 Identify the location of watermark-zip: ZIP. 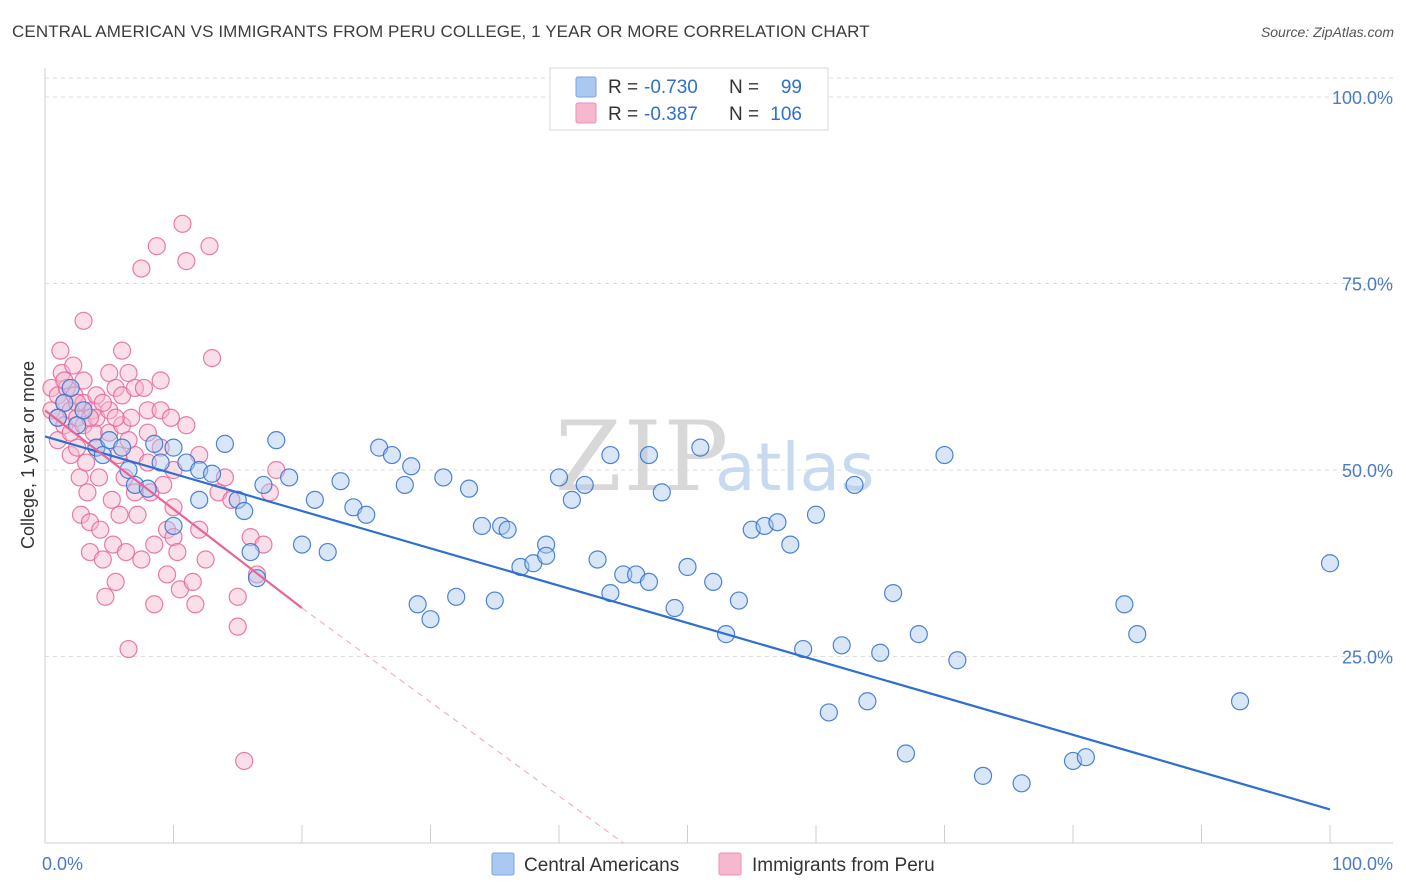
(642, 457).